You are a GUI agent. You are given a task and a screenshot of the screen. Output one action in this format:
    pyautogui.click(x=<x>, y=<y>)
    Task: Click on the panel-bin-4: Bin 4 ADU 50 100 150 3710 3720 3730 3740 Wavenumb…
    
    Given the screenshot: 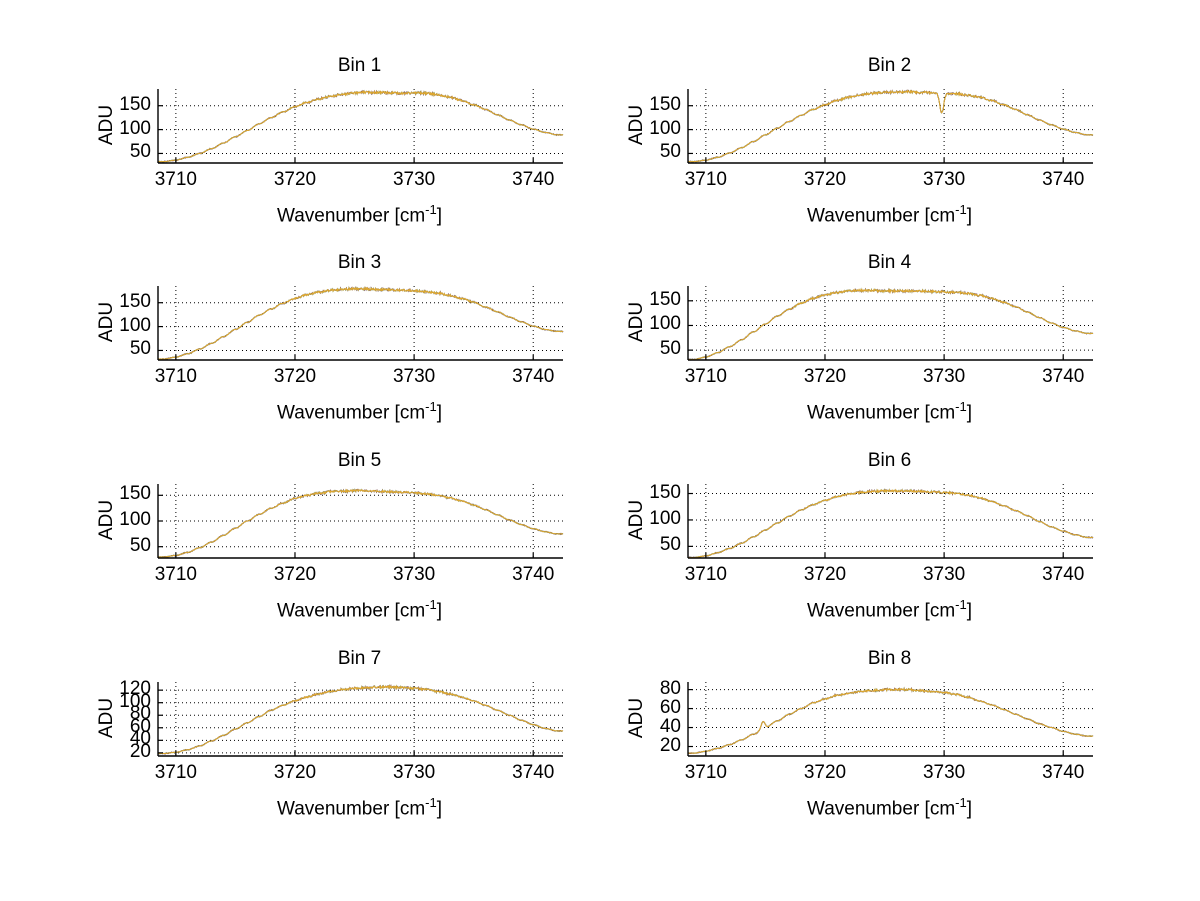 What is the action you would take?
    pyautogui.click(x=844, y=354)
    